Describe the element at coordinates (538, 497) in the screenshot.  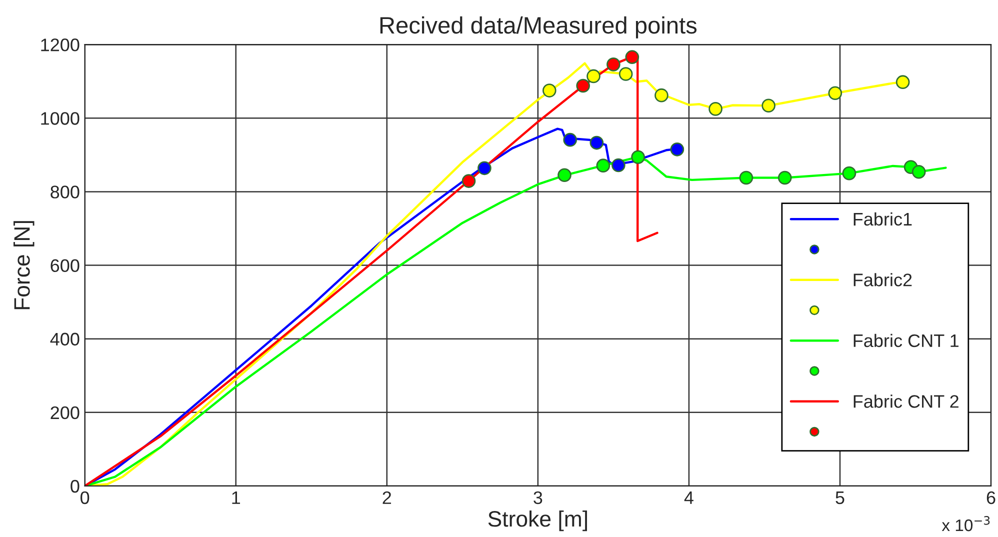
I see `x-tick-label: 3` at that location.